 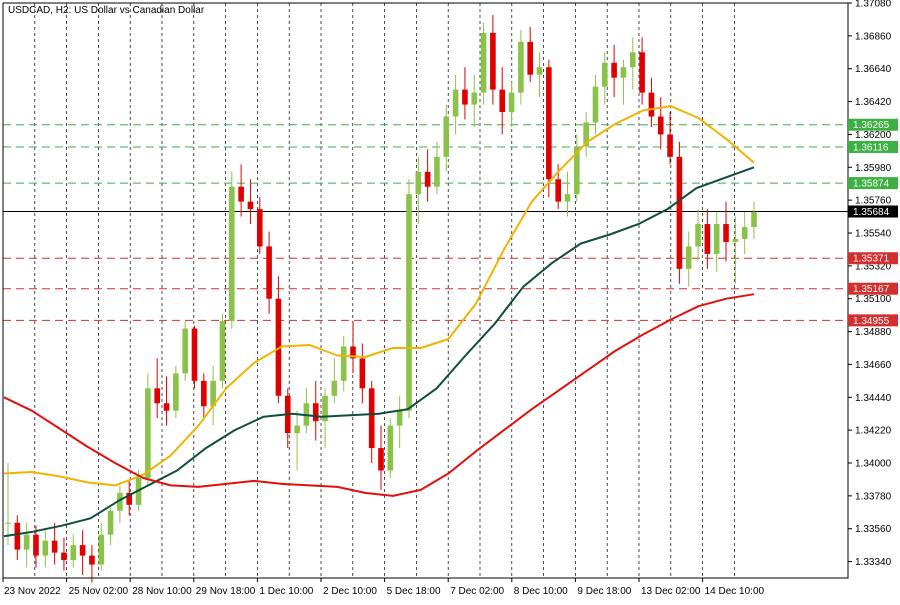 What do you see at coordinates (873, 36) in the screenshot?
I see `y-tick-label: 1.36860` at bounding box center [873, 36].